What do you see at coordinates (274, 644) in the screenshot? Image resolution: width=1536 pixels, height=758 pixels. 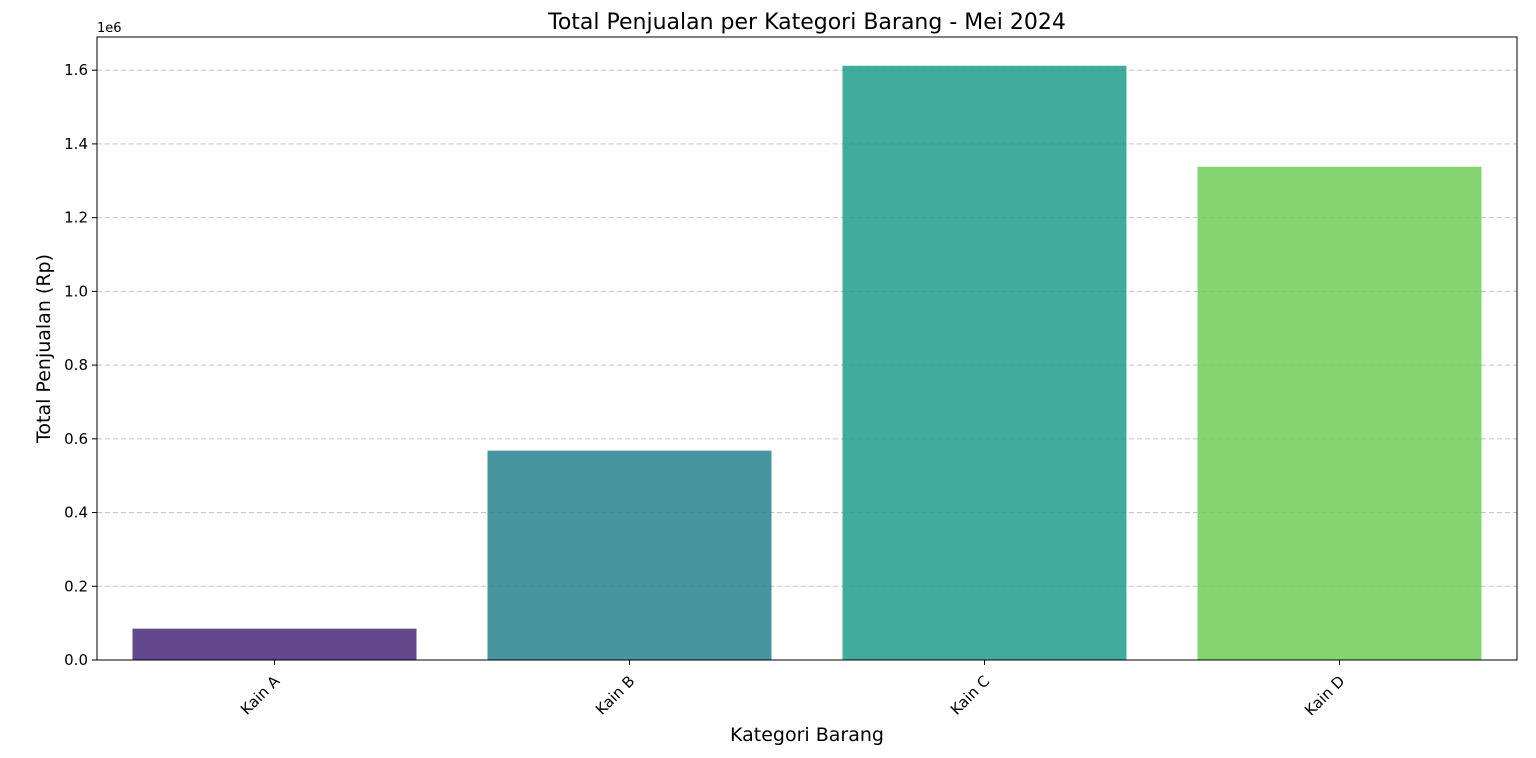 I see `bar-kain-a` at bounding box center [274, 644].